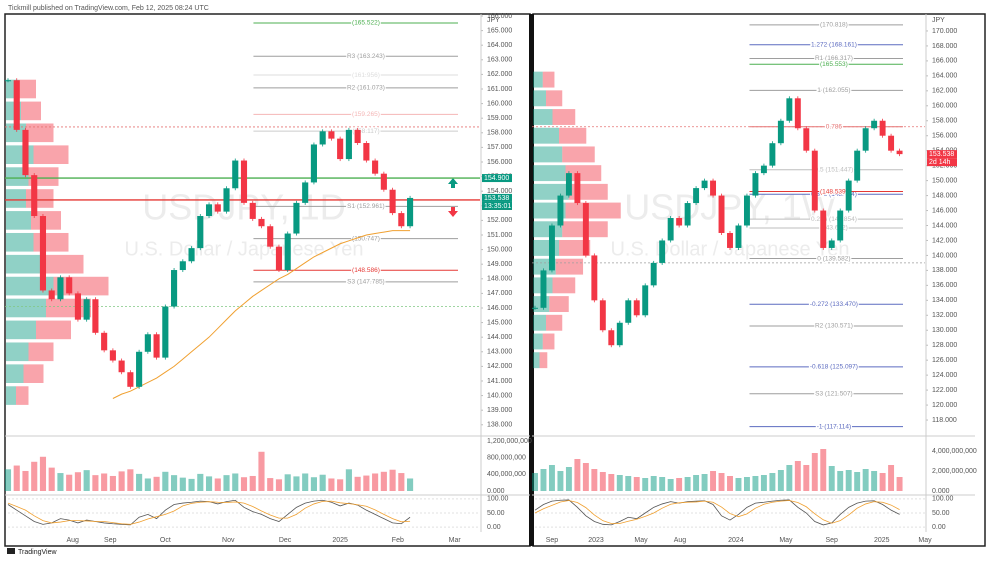 This screenshot has width=988, height=563. I want to click on level-label: 0.786, so click(834, 126).